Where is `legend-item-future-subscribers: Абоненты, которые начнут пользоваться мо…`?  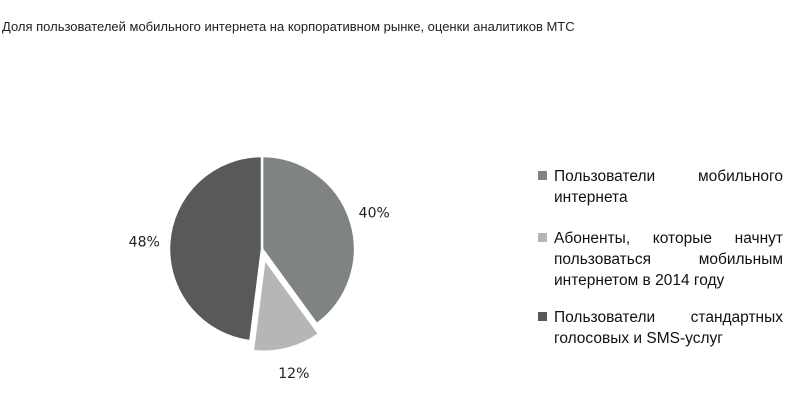 legend-item-future-subscribers: Абоненты, которые начнут пользоваться мо… is located at coordinates (660, 259).